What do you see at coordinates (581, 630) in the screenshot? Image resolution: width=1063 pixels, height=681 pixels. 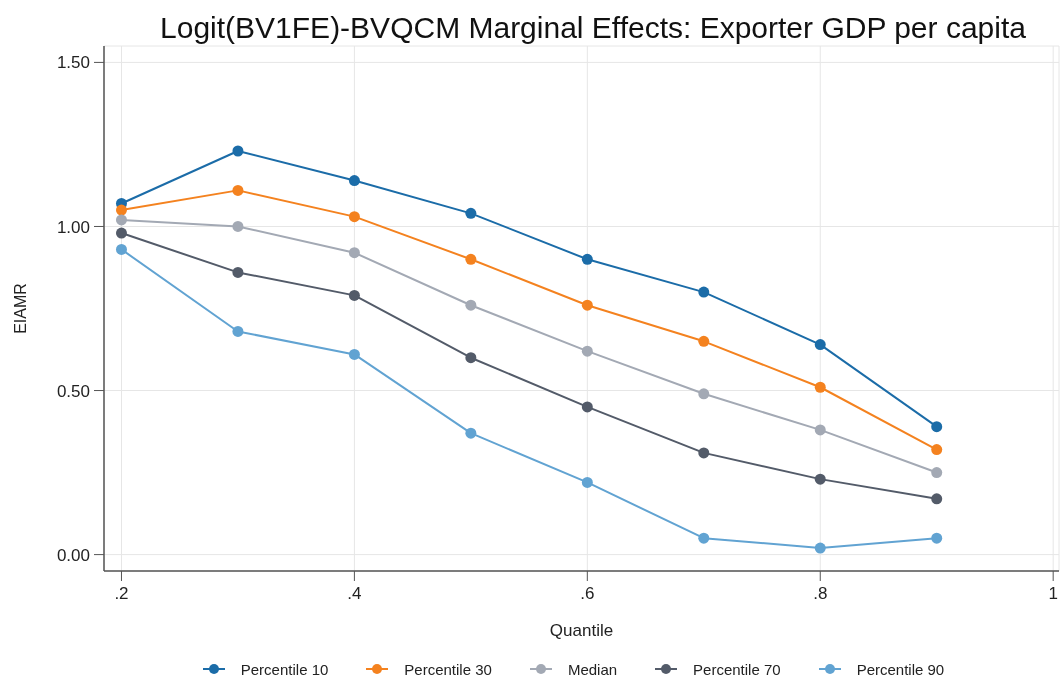 I see `x-axis-title: Quantile` at bounding box center [581, 630].